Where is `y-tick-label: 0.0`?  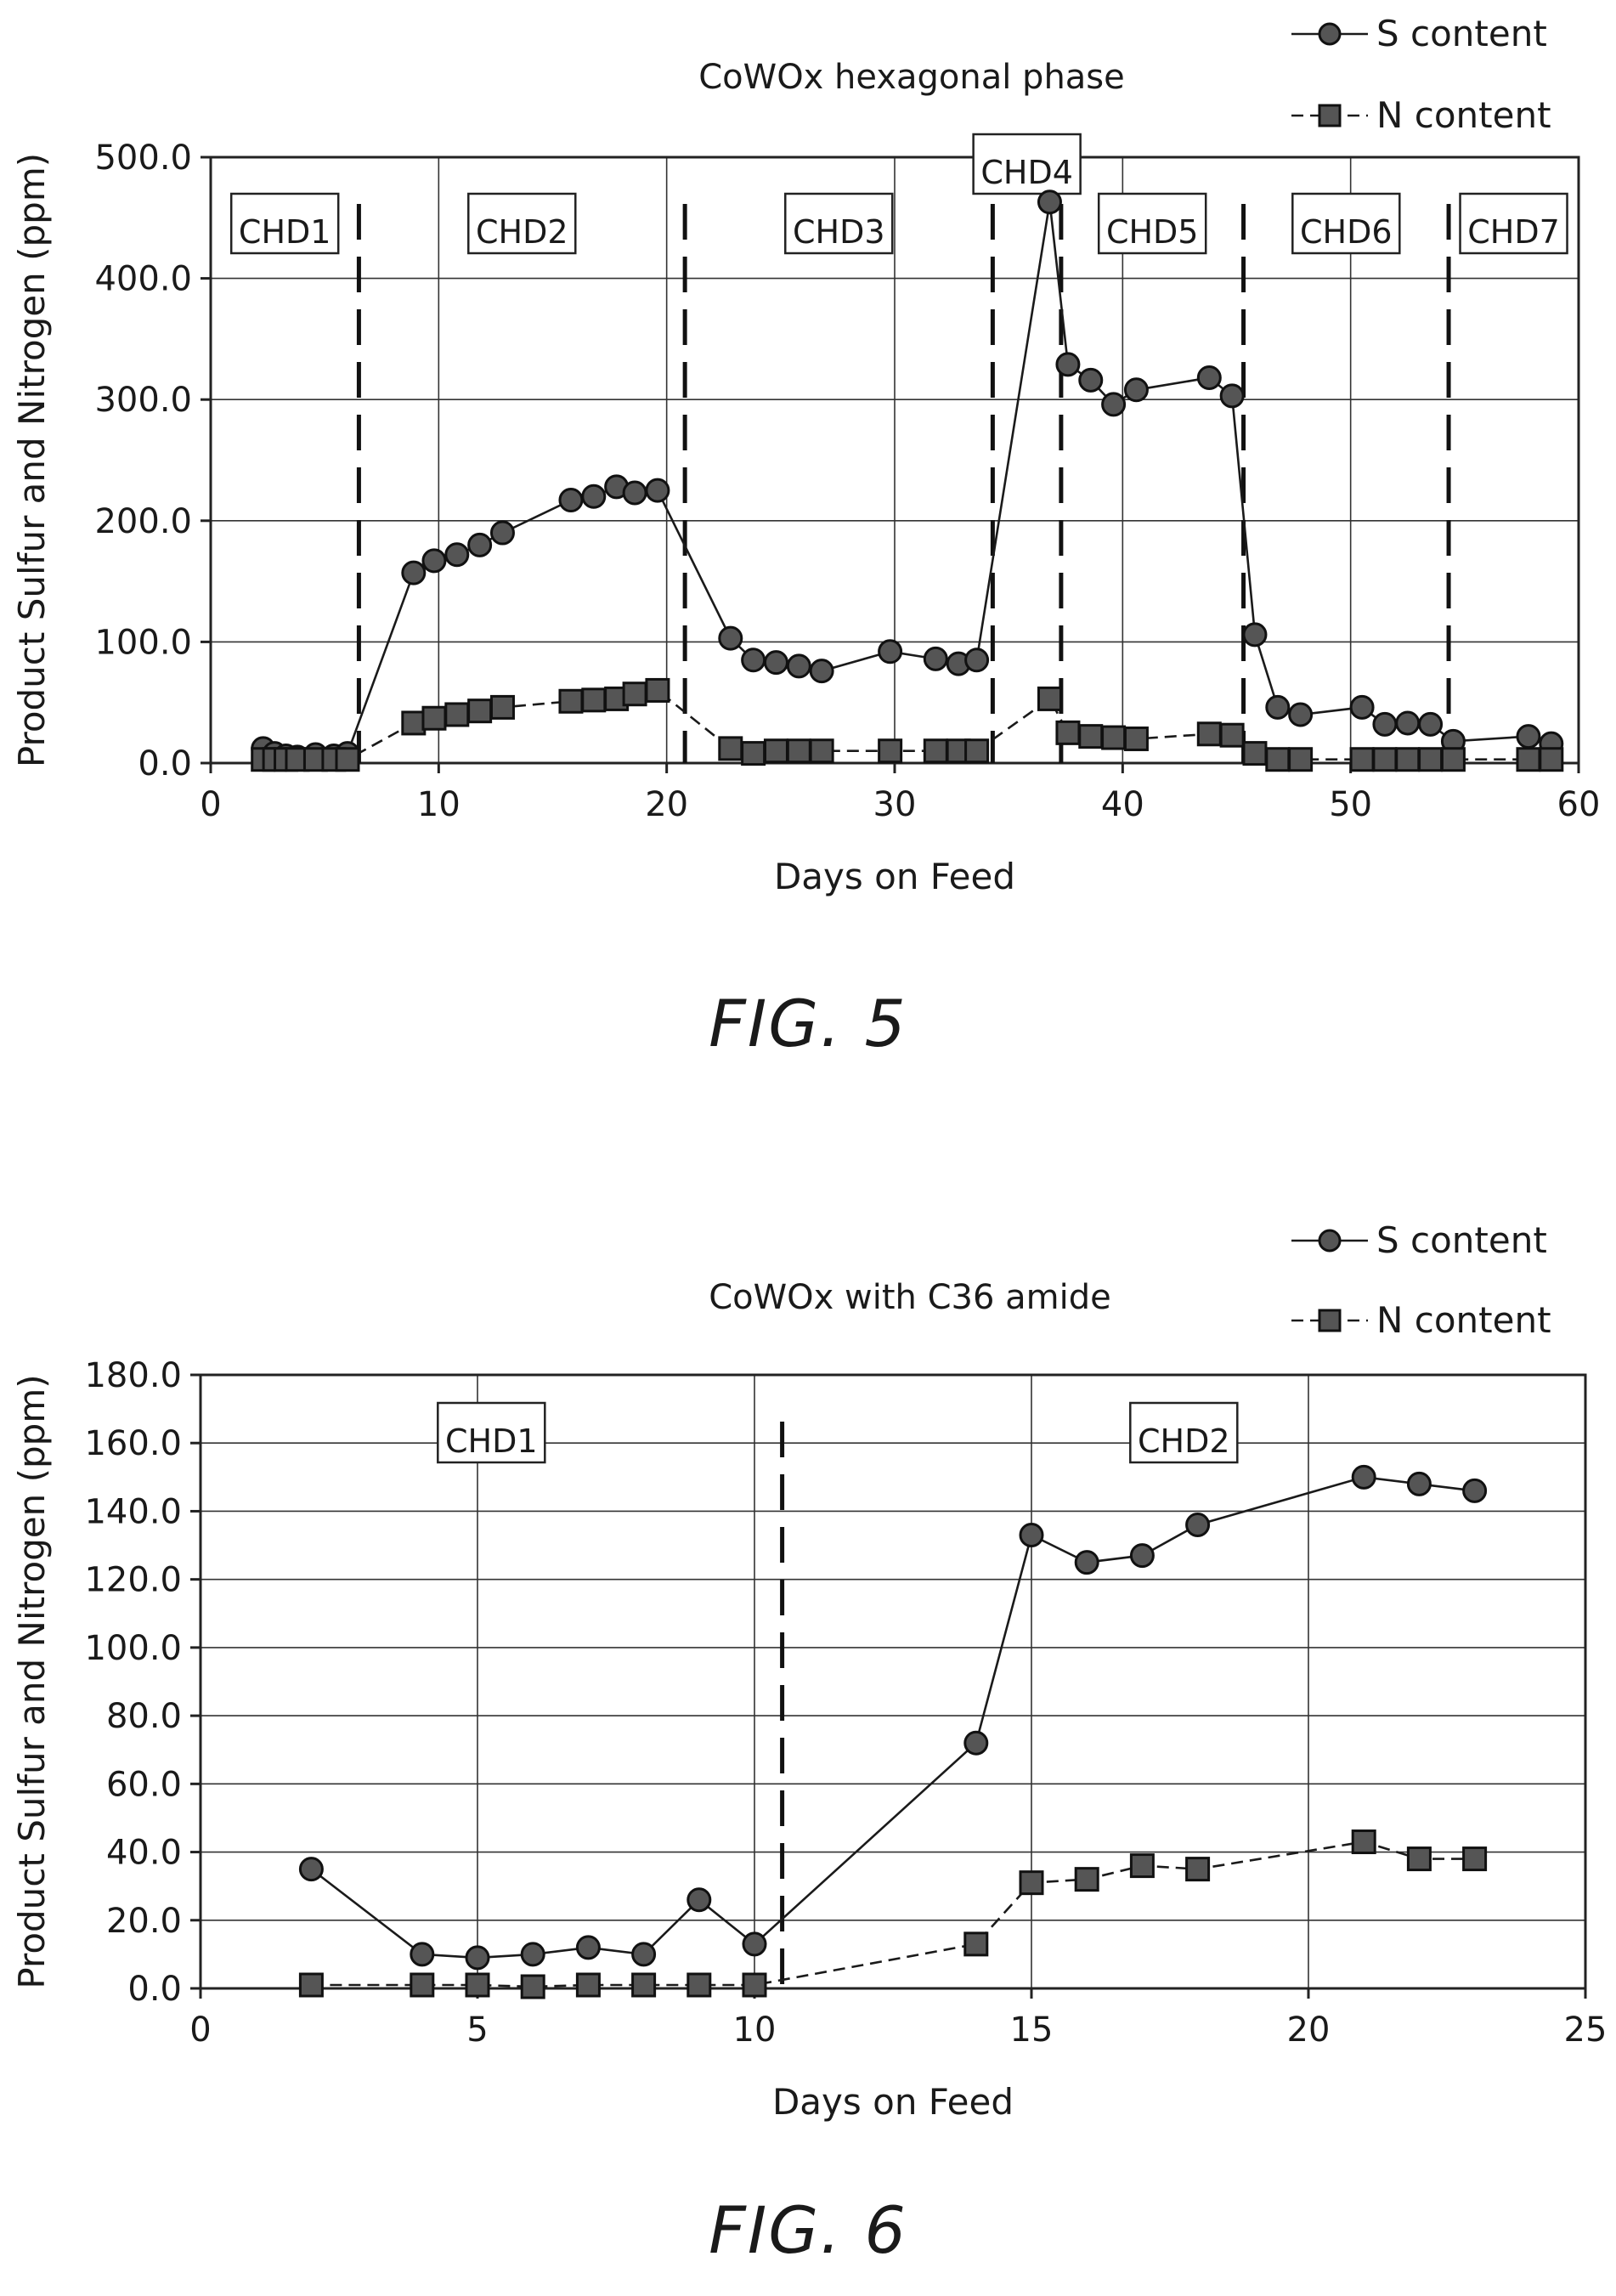 y-tick-label: 0.0 is located at coordinates (155, 1989).